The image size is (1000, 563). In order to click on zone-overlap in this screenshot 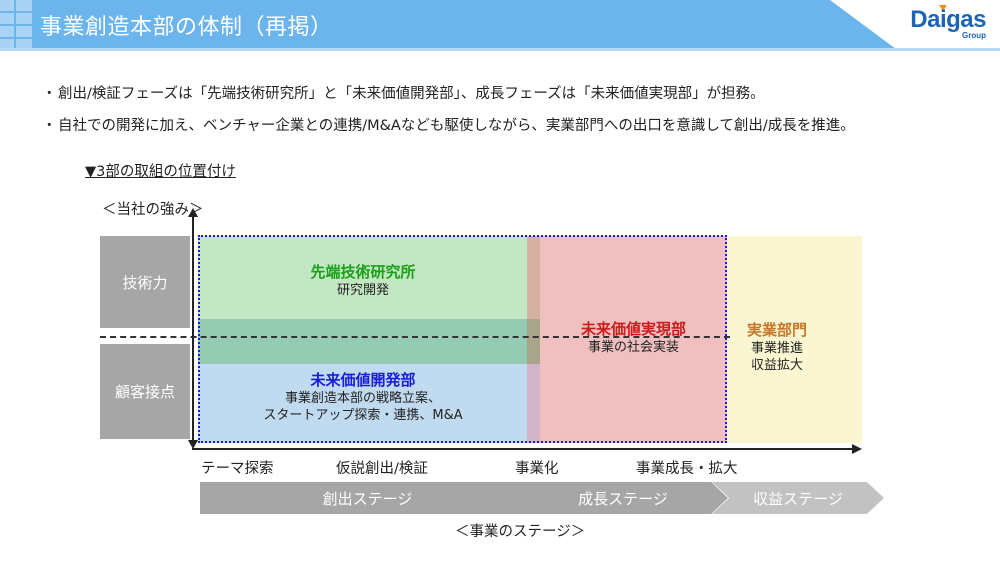, I will do `click(363, 341)`.